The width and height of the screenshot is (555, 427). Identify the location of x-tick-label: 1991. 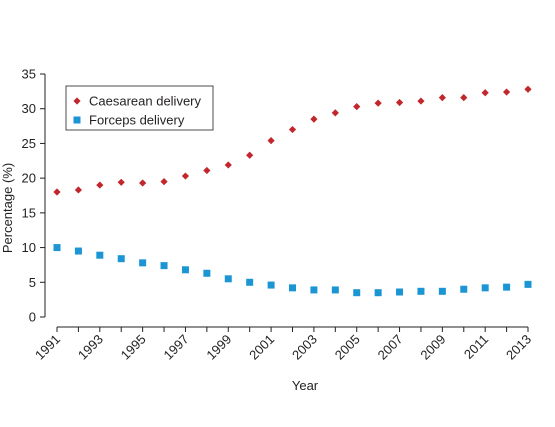
(47, 347).